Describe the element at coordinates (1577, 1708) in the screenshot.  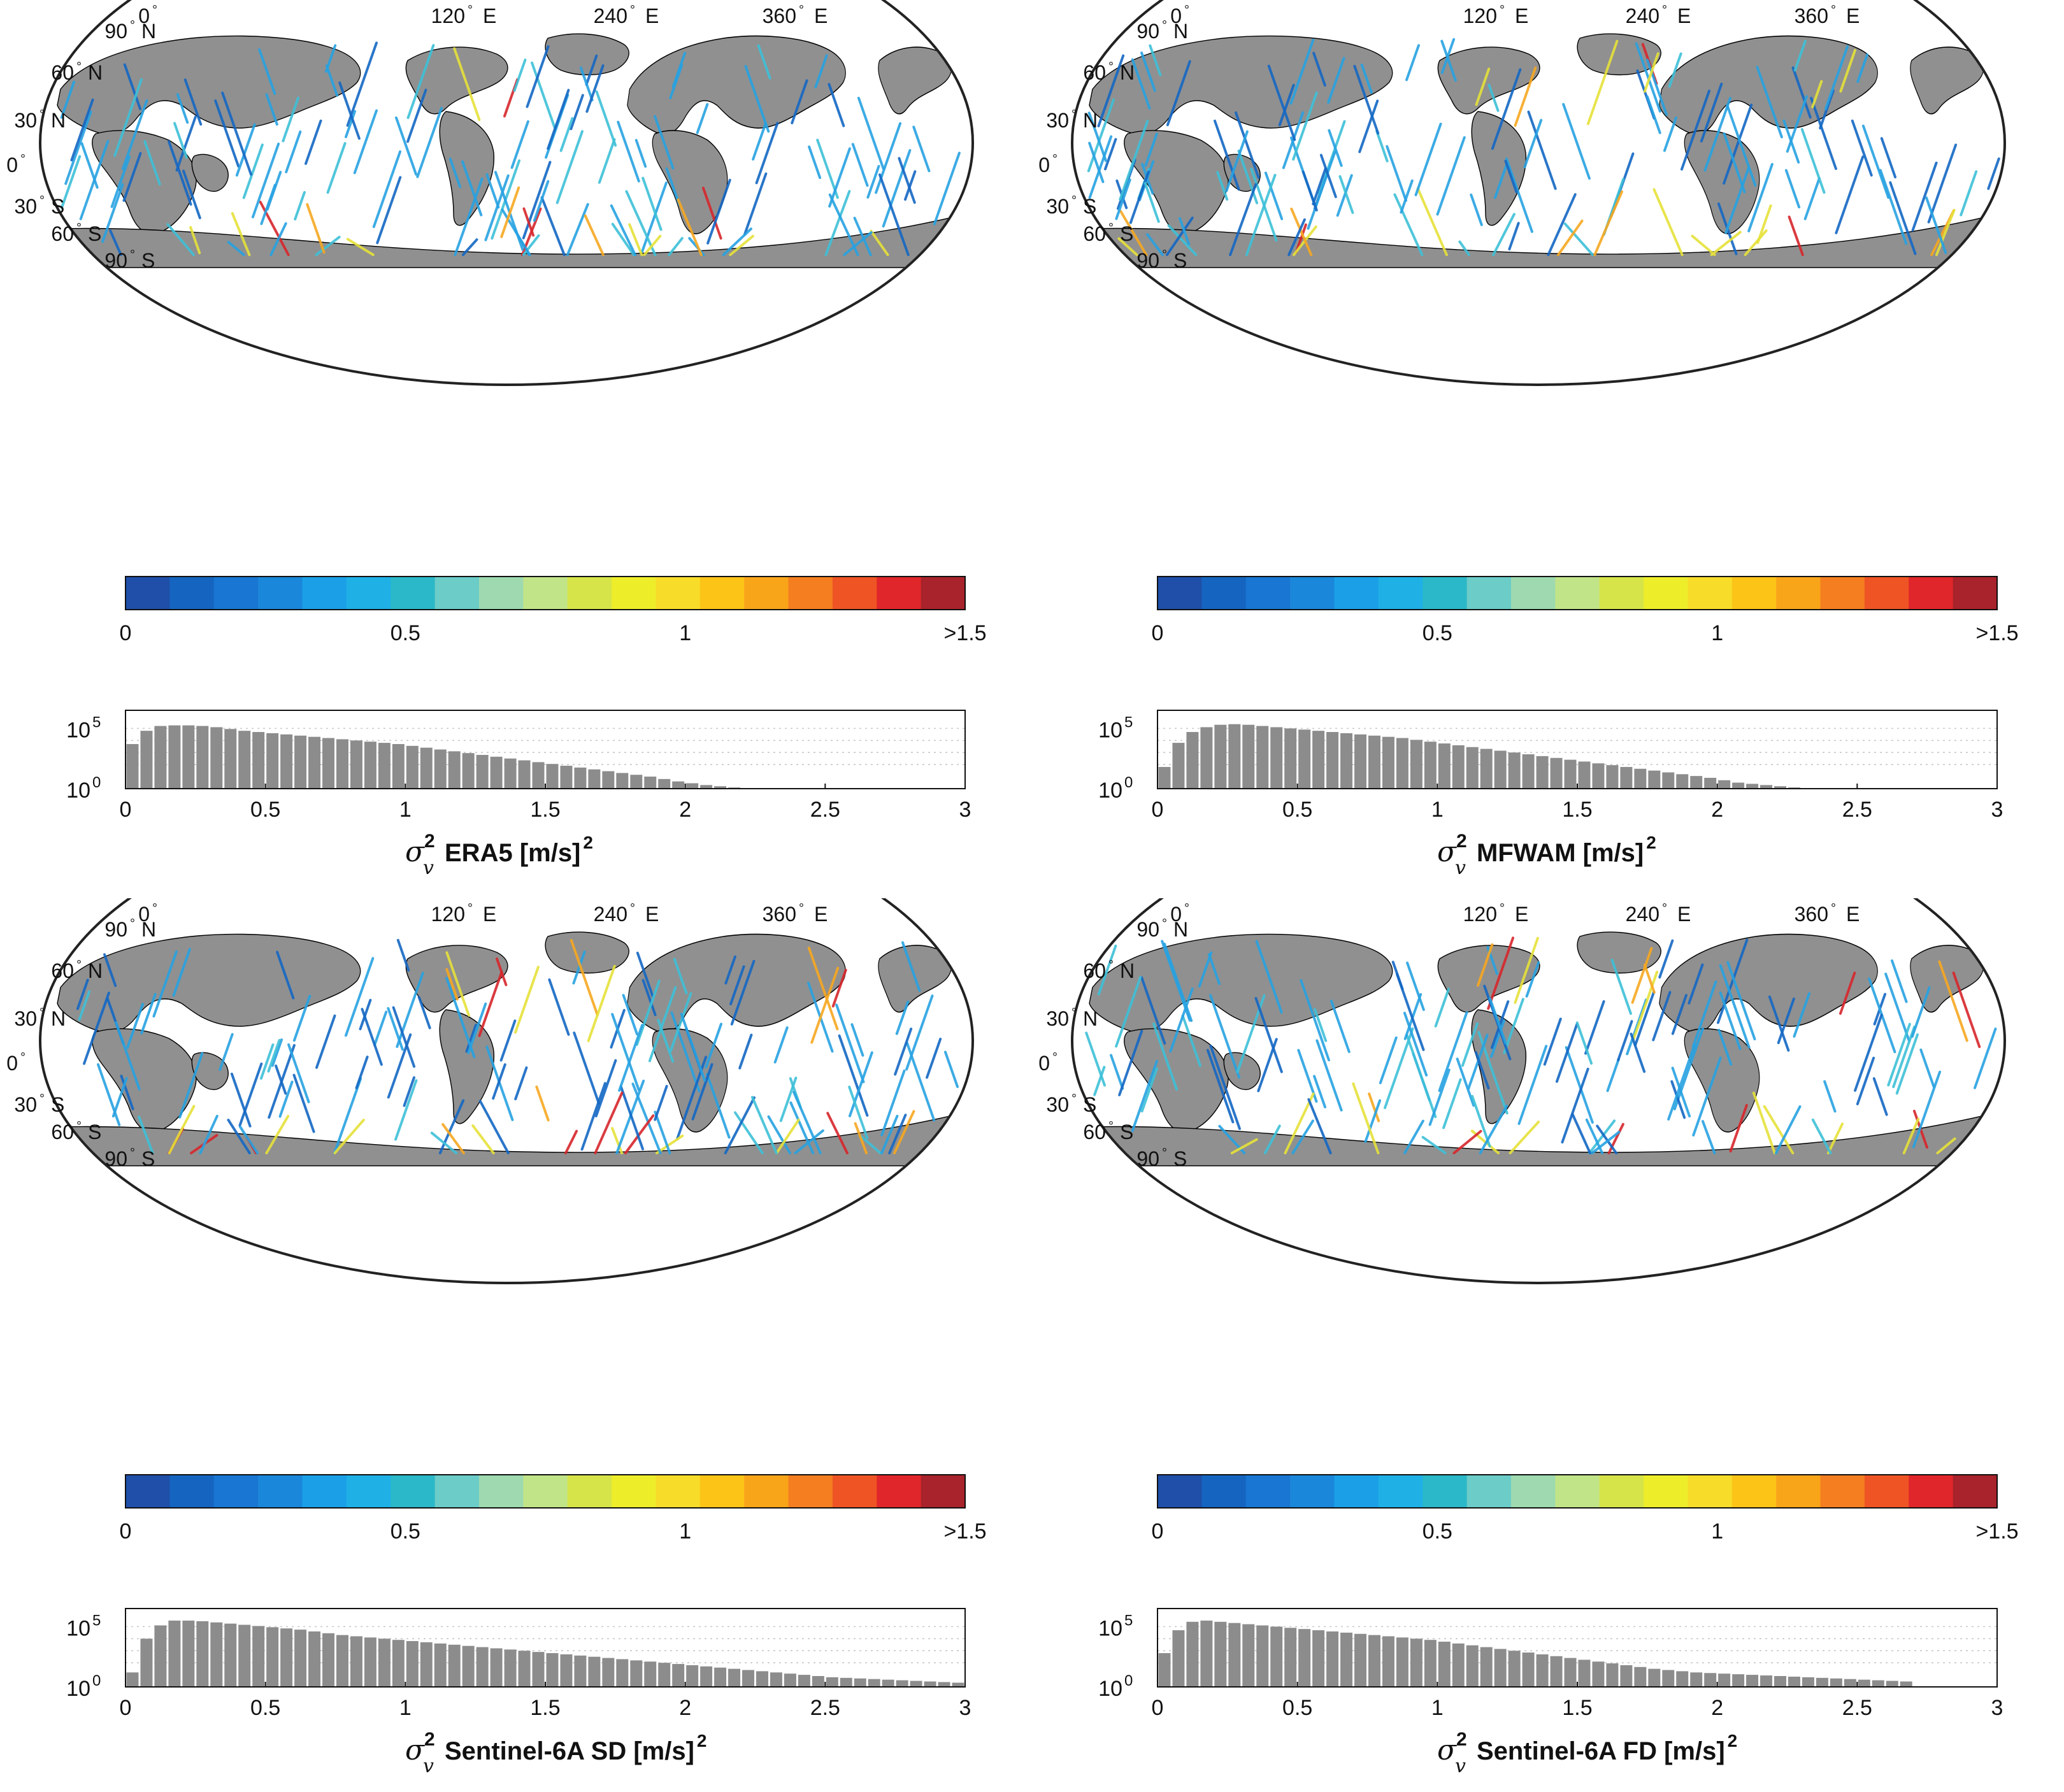
I see `x-tick-label: 1.5` at that location.